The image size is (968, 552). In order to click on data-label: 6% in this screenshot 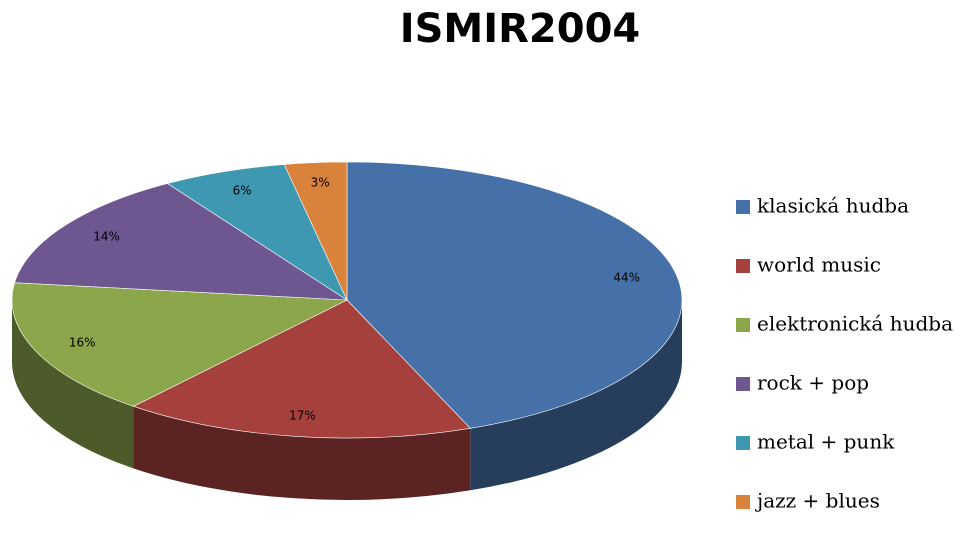, I will do `click(242, 190)`.